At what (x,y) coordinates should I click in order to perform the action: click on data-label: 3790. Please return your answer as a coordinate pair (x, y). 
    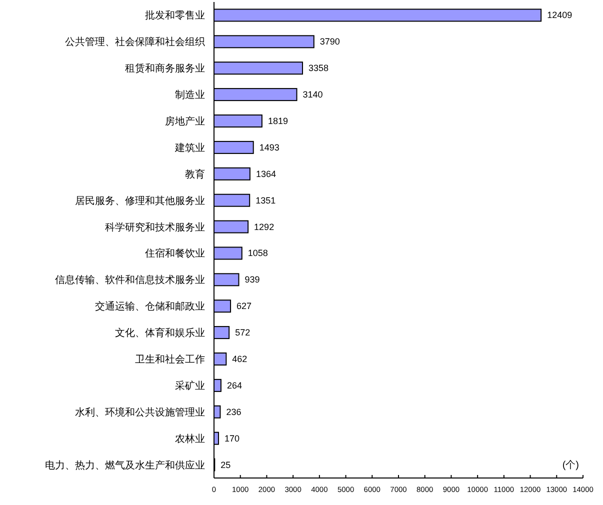
    Looking at the image, I should click on (330, 41).